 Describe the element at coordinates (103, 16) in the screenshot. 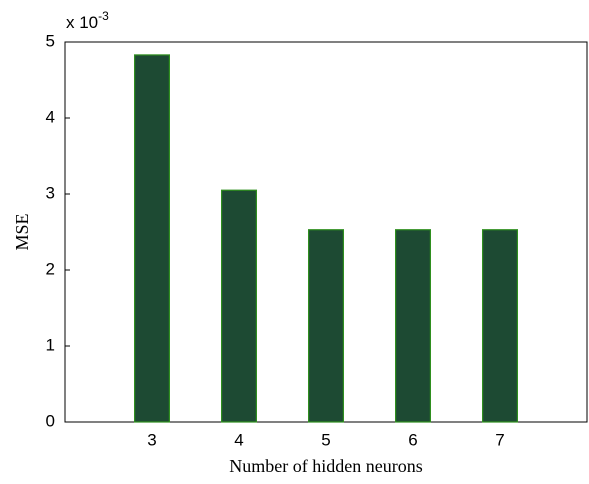

I see `multiplier-exponent: -3` at that location.